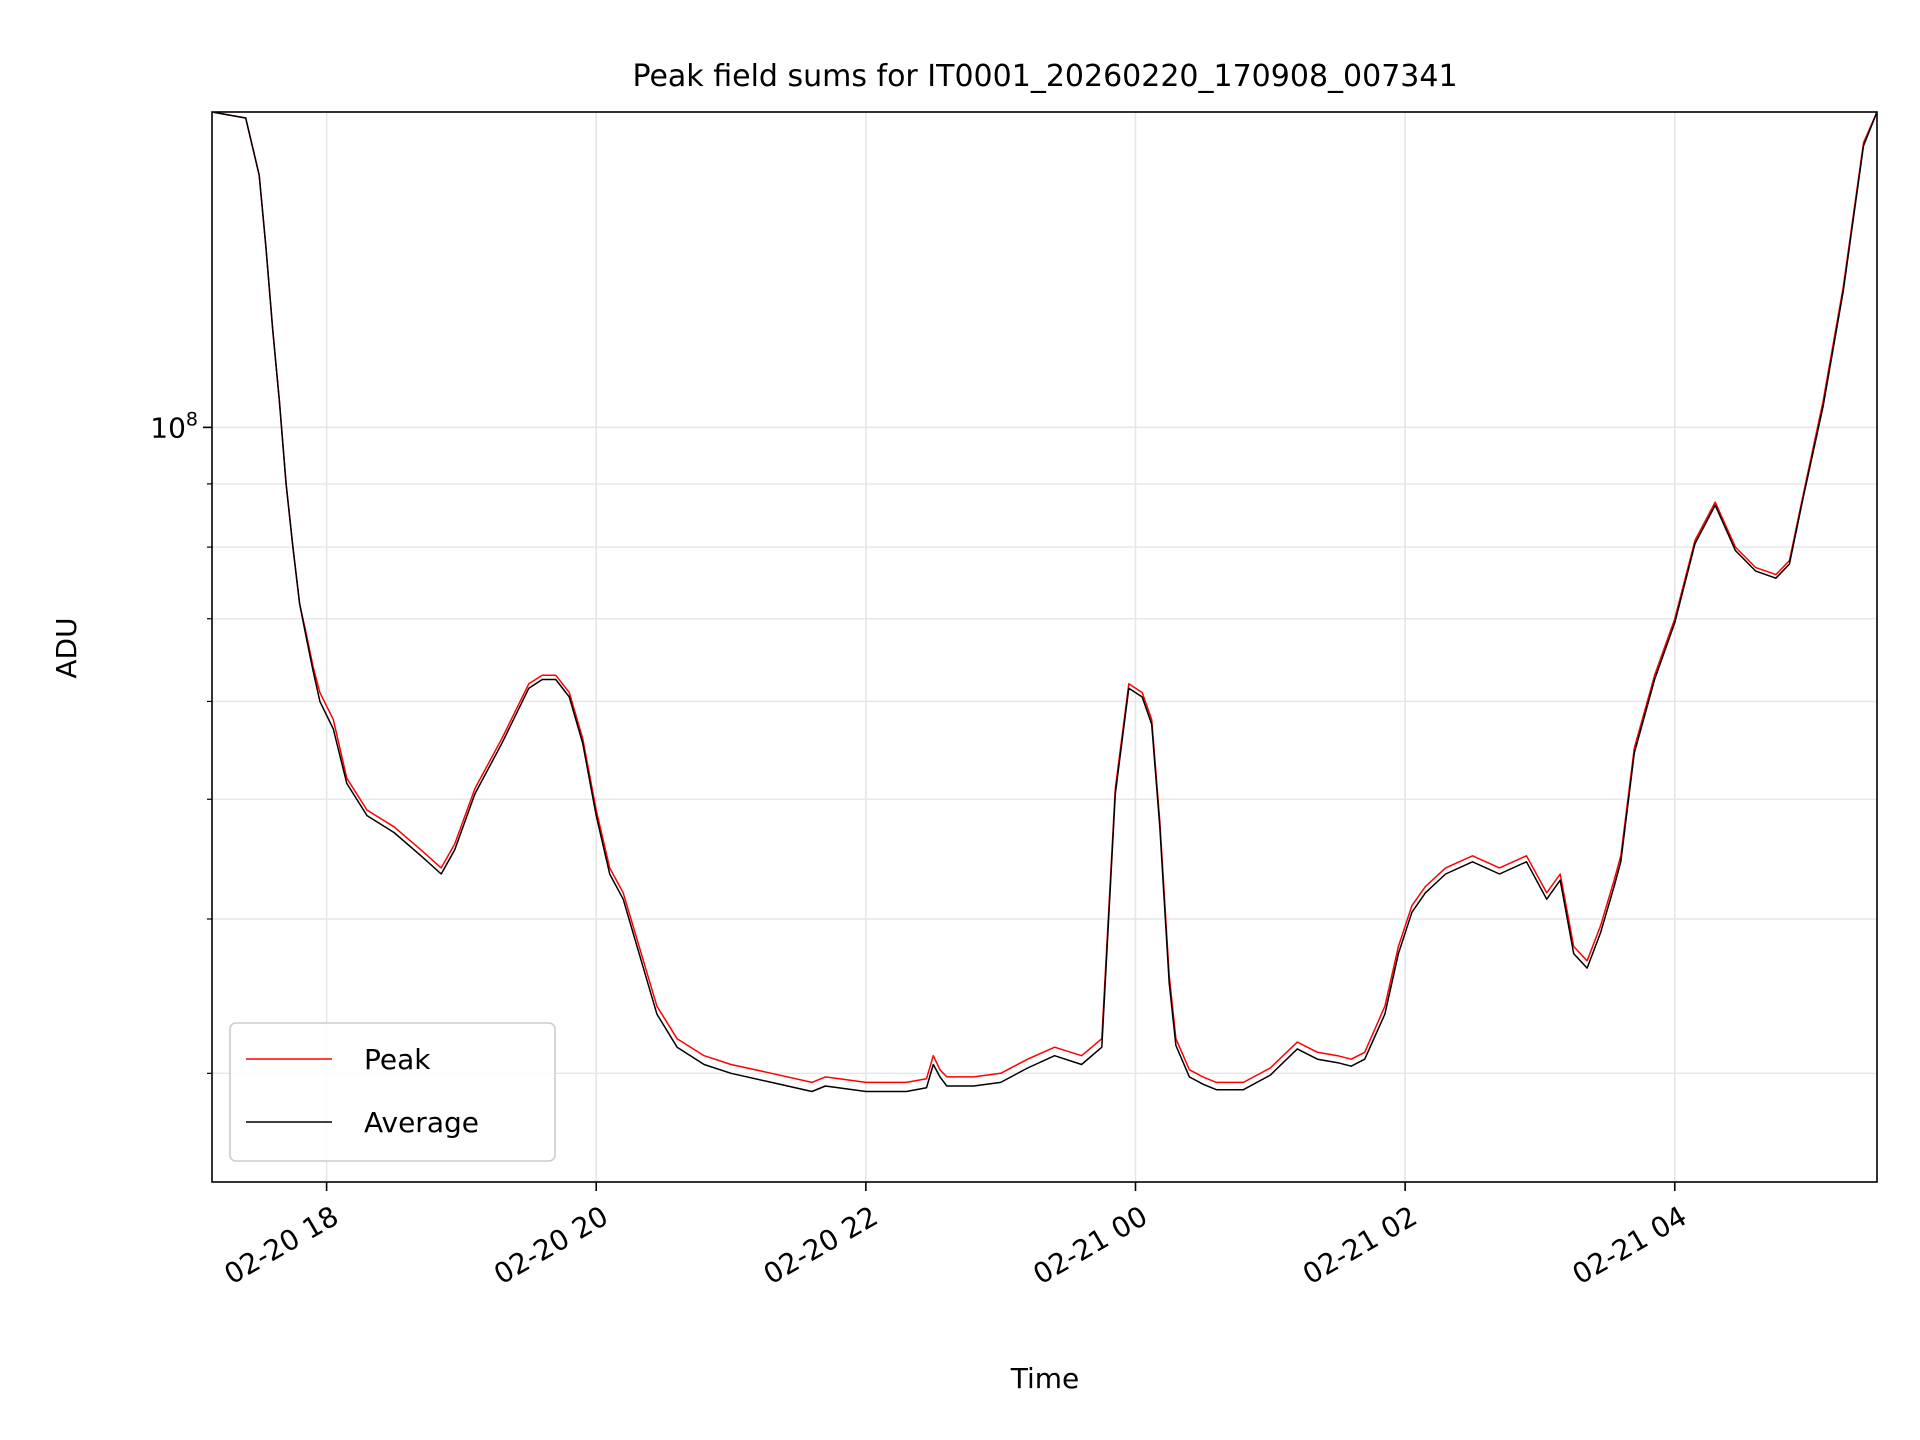 The width and height of the screenshot is (1920, 1440). What do you see at coordinates (1045, 1378) in the screenshot?
I see `x-axis-label: Time` at bounding box center [1045, 1378].